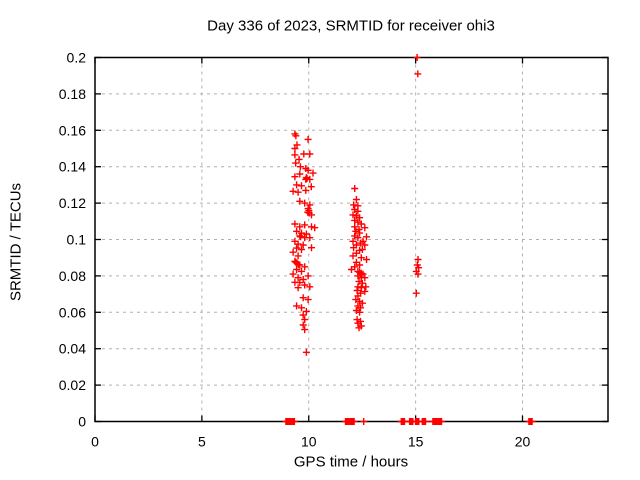 Image resolution: width=640 pixels, height=480 pixels. Describe the element at coordinates (202, 442) in the screenshot. I see `x-tick-label: 5` at that location.